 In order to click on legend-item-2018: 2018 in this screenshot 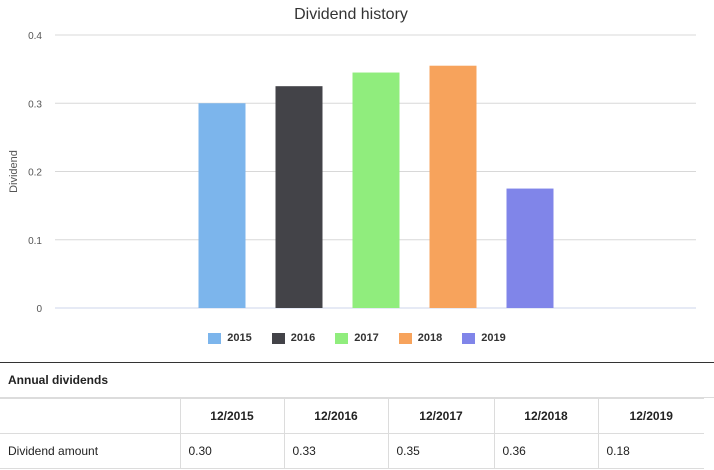, I will do `click(420, 338)`.